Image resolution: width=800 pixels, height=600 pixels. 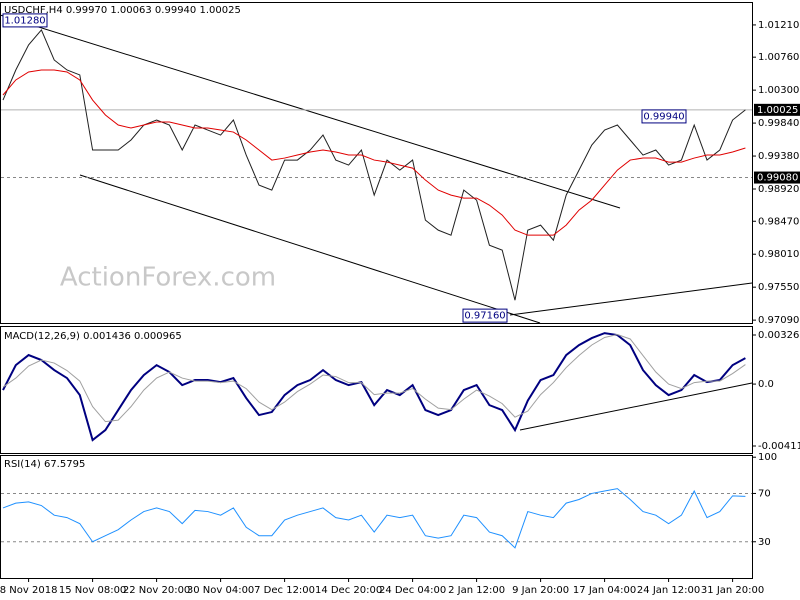 I want to click on y-tick-label: 1.01210, so click(x=778, y=25).